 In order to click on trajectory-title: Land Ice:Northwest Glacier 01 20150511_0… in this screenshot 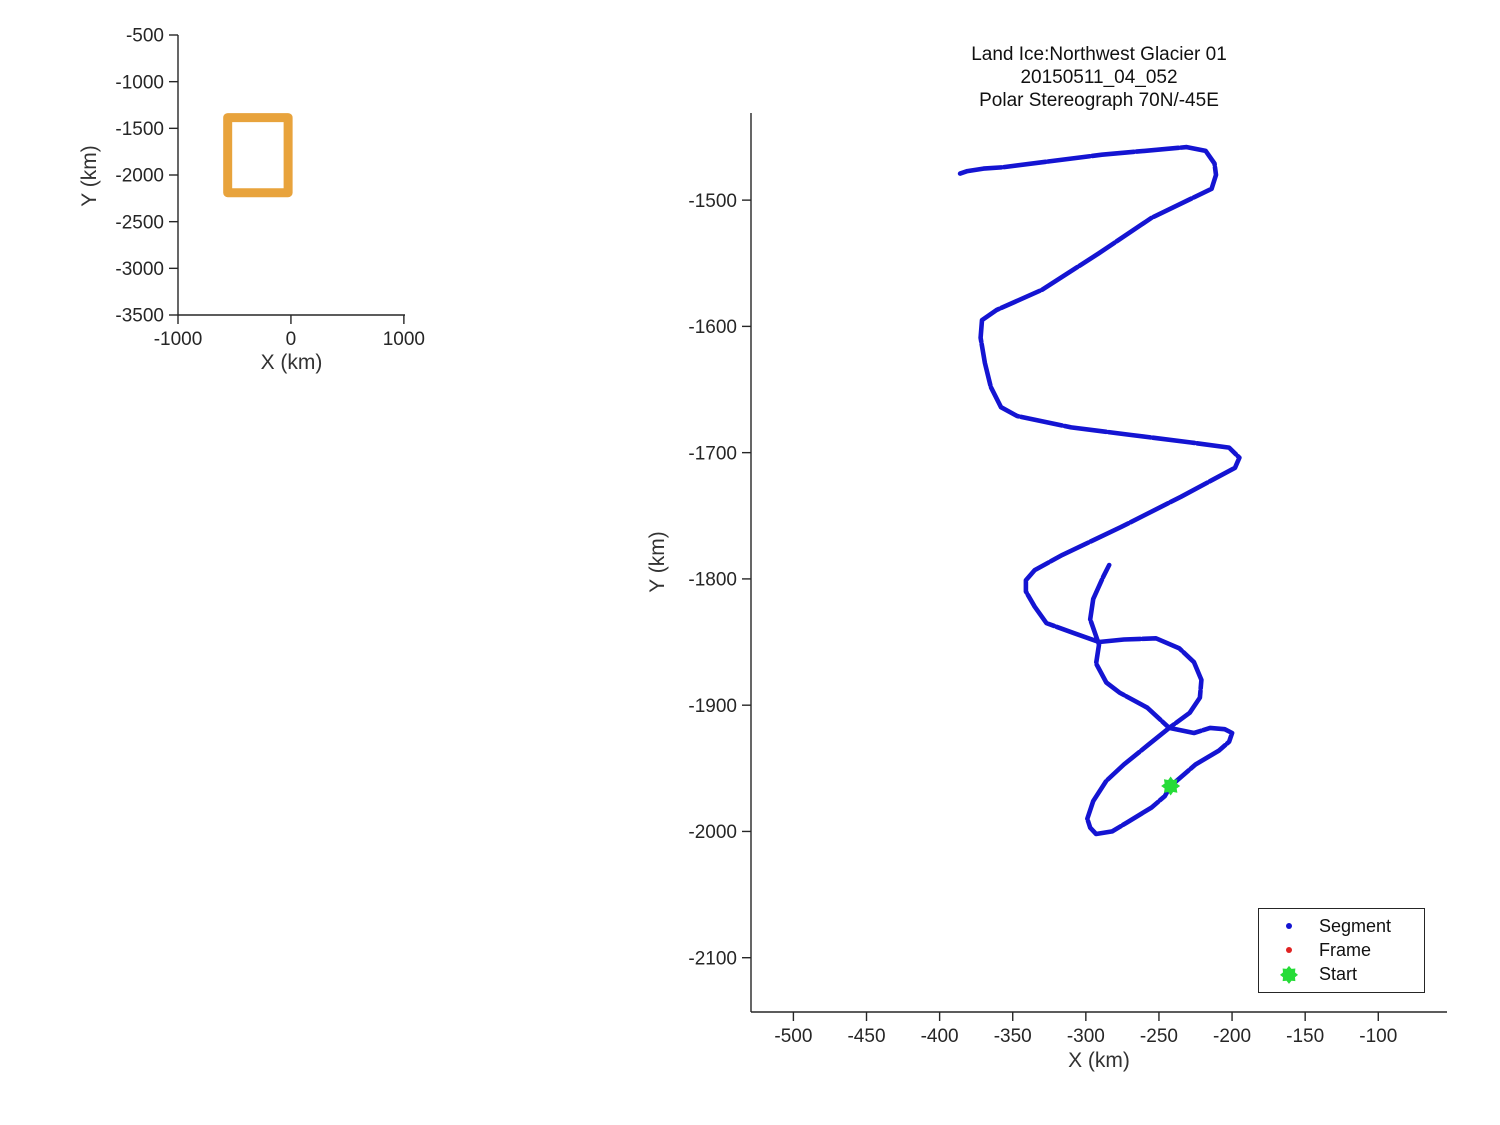, I will do `click(1099, 77)`.